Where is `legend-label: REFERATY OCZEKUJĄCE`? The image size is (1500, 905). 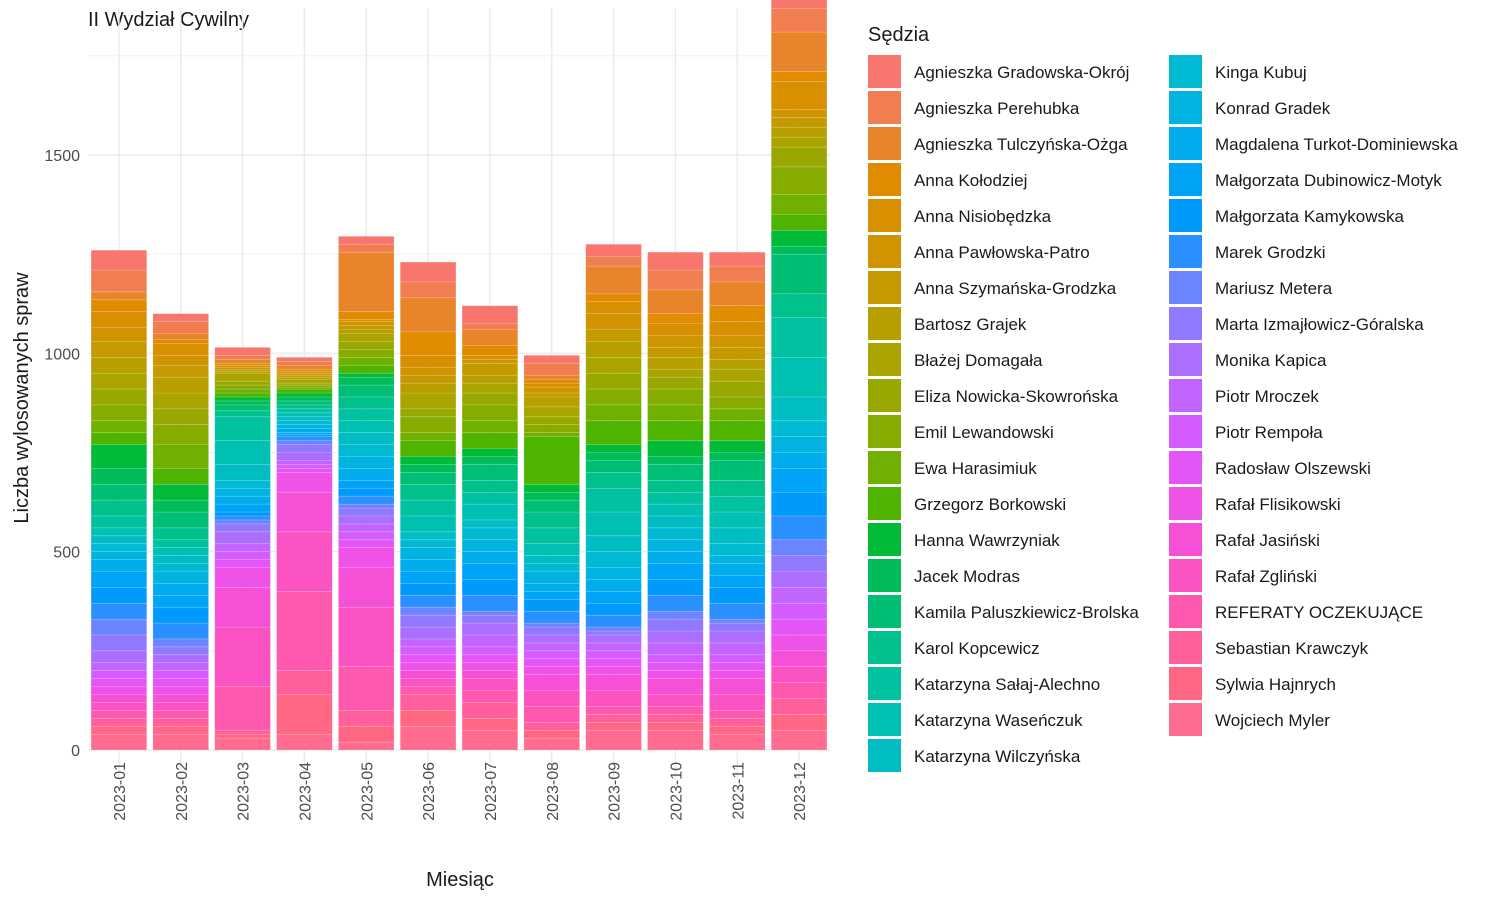
legend-label: REFERATY OCZEKUJĄCE is located at coordinates (1319, 612).